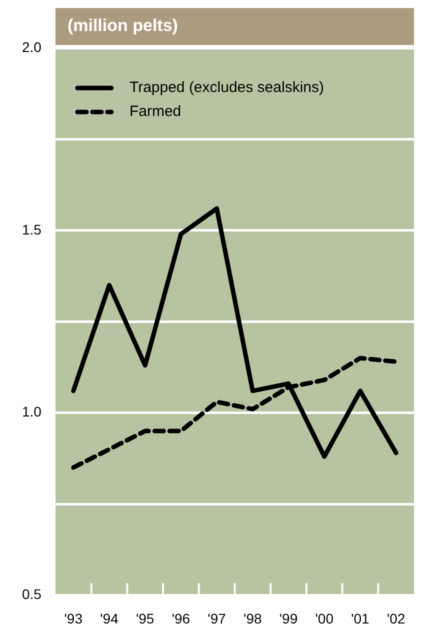 Image resolution: width=424 pixels, height=644 pixels. What do you see at coordinates (32, 412) in the screenshot?
I see `y-tick-label: 1.0` at bounding box center [32, 412].